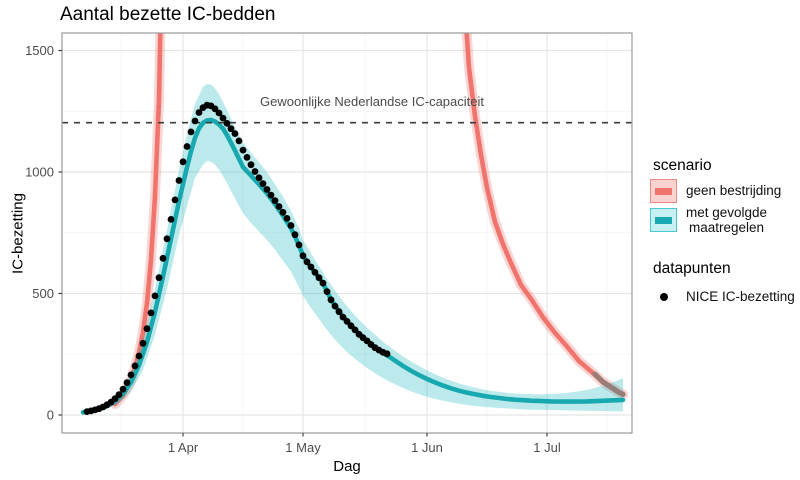 This screenshot has height=480, width=800. I want to click on legend-label-met-line1: met gevolgde, so click(727, 212).